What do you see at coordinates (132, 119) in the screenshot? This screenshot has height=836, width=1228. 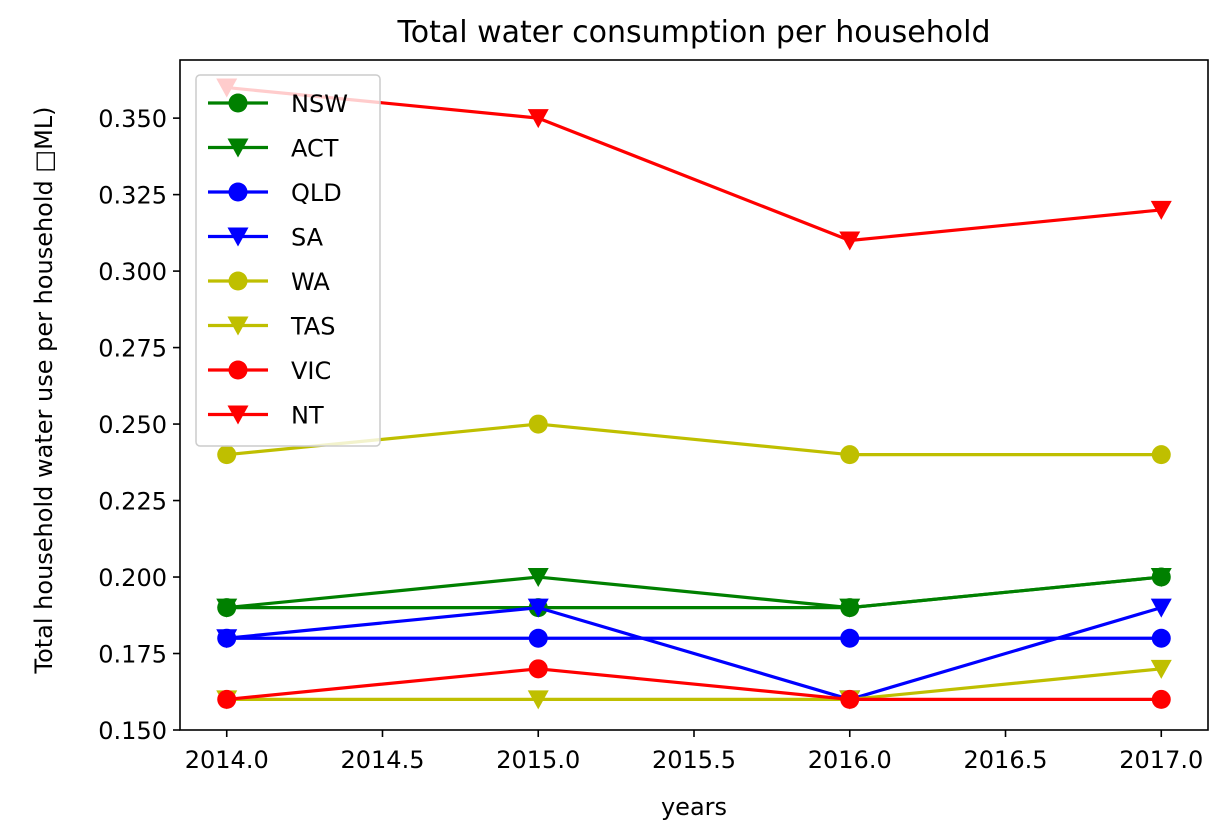 I see `y-tick-label: 0.350` at bounding box center [132, 119].